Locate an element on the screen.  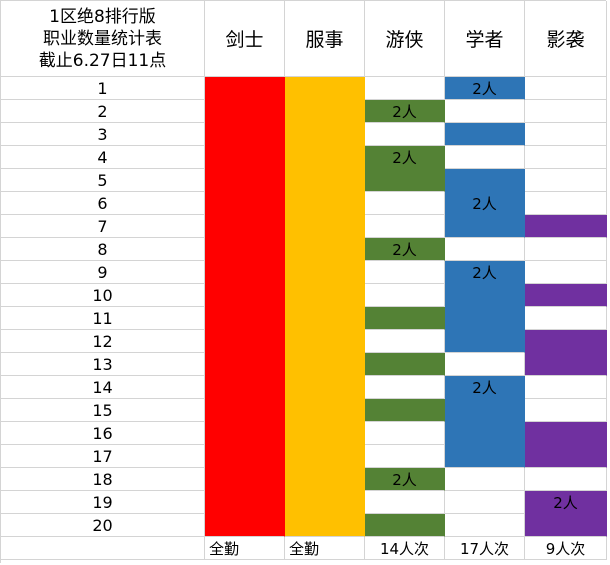
row-number: 8 is located at coordinates (103, 249).